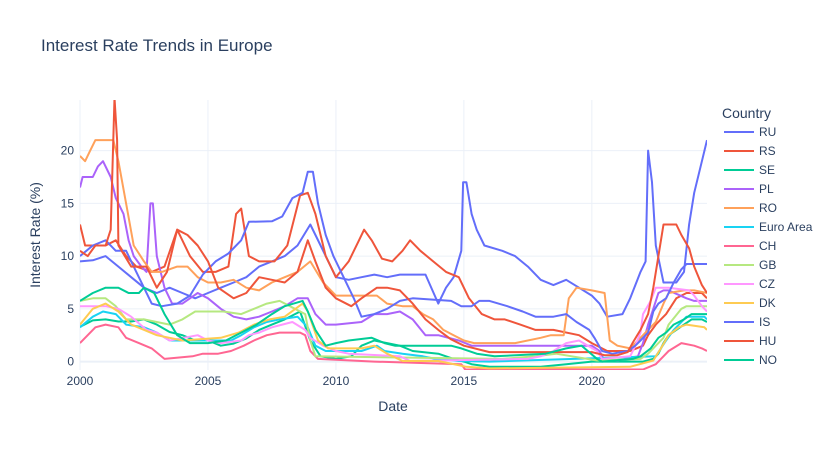  I want to click on legend-item: RS, so click(750, 151).